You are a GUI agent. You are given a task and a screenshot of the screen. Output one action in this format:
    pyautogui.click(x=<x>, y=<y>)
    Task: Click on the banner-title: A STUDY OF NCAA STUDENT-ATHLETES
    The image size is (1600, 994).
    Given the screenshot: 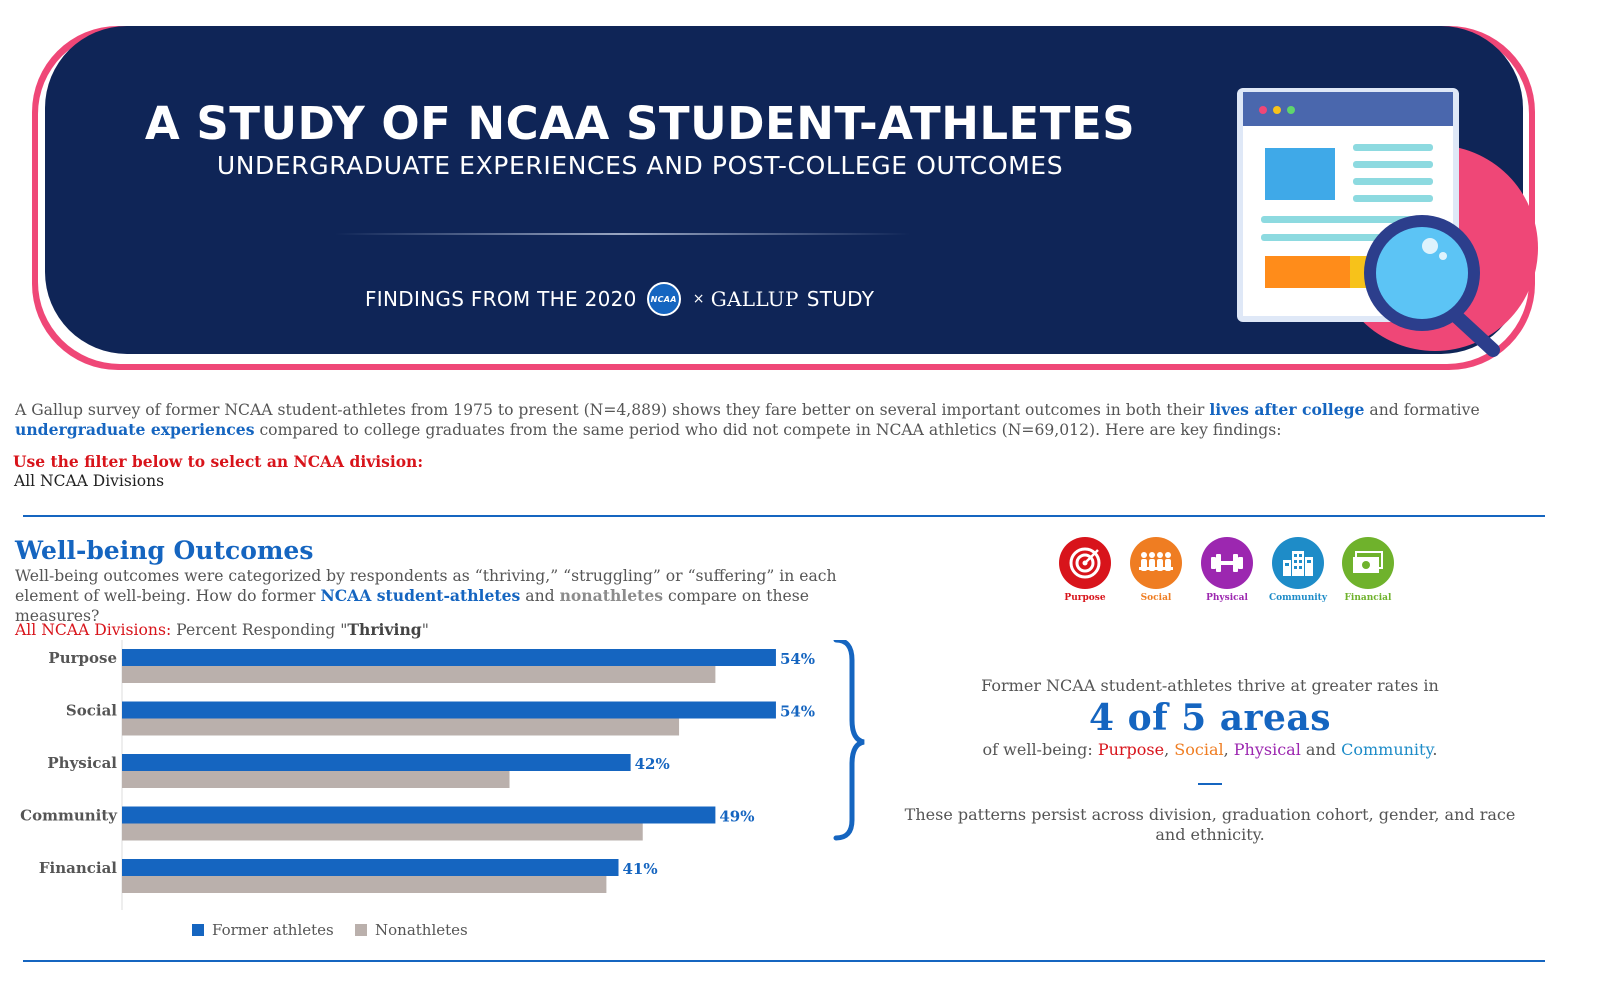 What is the action you would take?
    pyautogui.click(x=640, y=123)
    